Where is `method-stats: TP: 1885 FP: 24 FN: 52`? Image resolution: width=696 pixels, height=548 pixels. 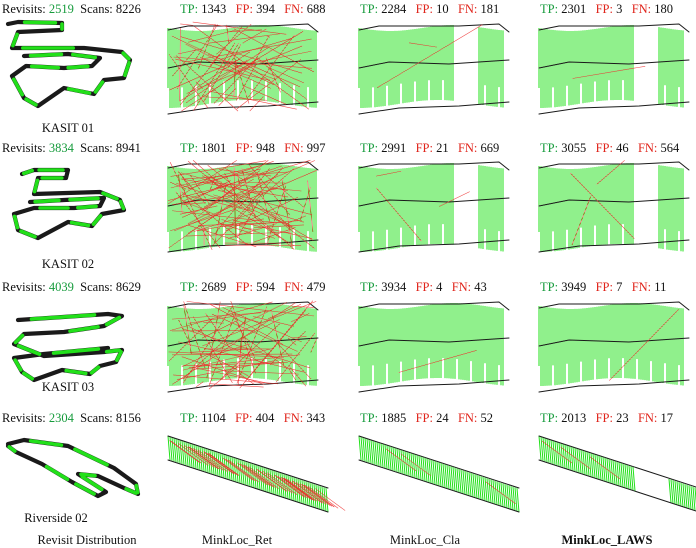
method-stats: TP: 1885 FP: 24 FN: 52 is located at coordinates (426, 418).